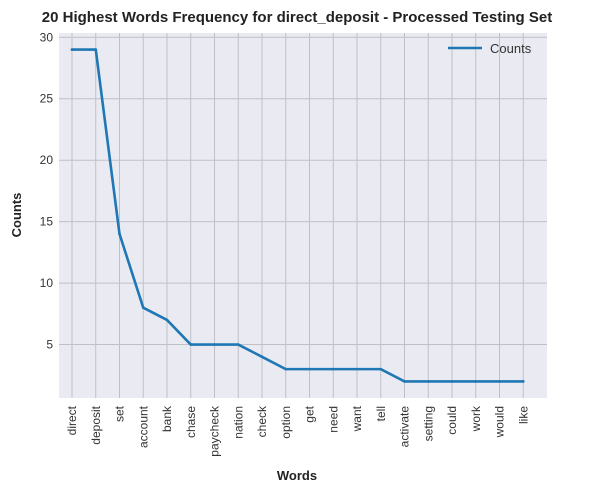  I want to click on x-tick-label: tell, so click(381, 413).